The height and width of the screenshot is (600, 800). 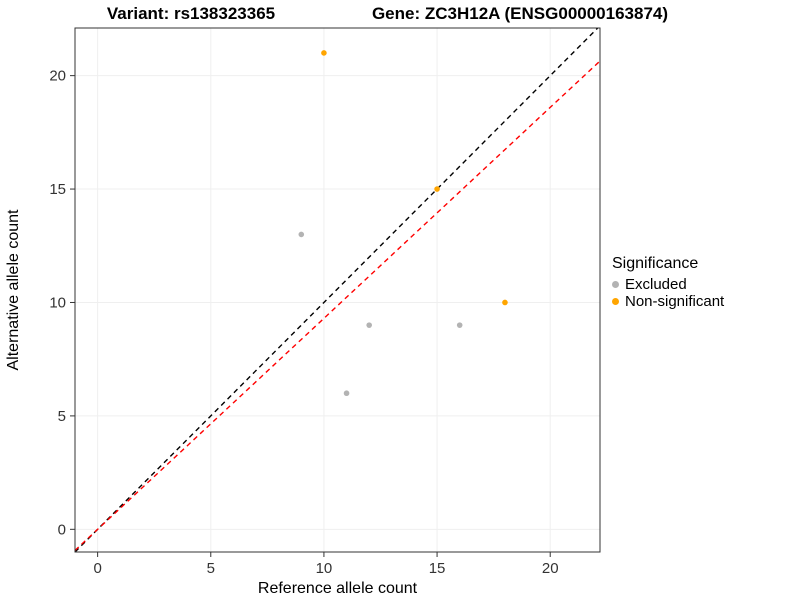 I want to click on legend-entry-label: Excluded, so click(x=656, y=284).